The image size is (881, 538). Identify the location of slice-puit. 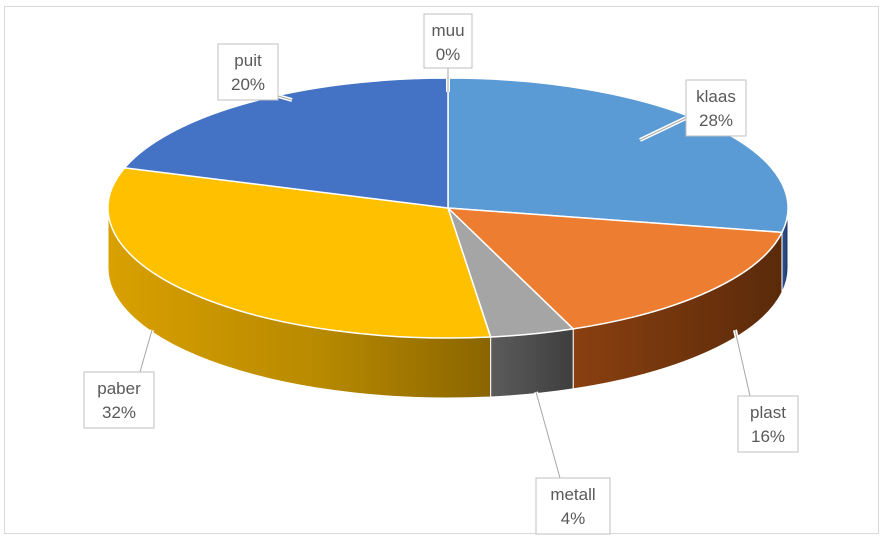
(286, 143).